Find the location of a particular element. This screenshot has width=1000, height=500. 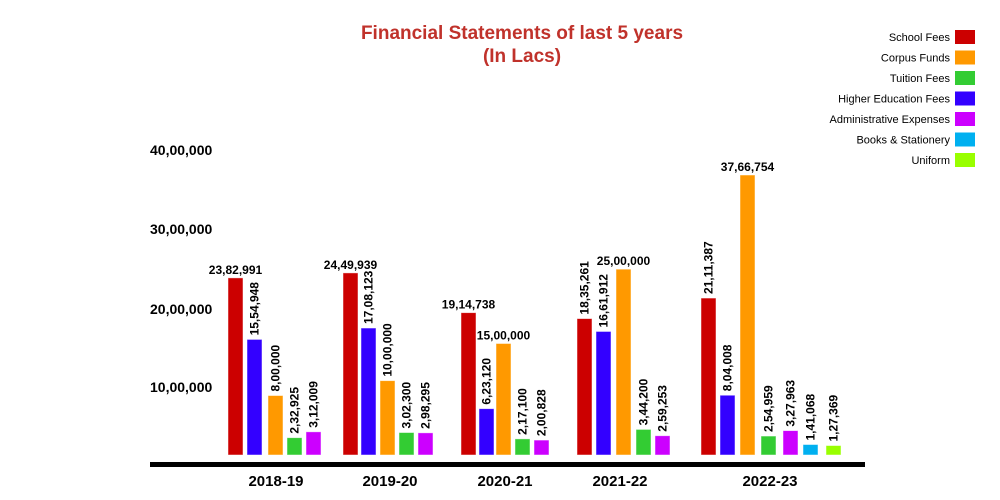

legend-label: Higher Education Fees is located at coordinates (894, 100).